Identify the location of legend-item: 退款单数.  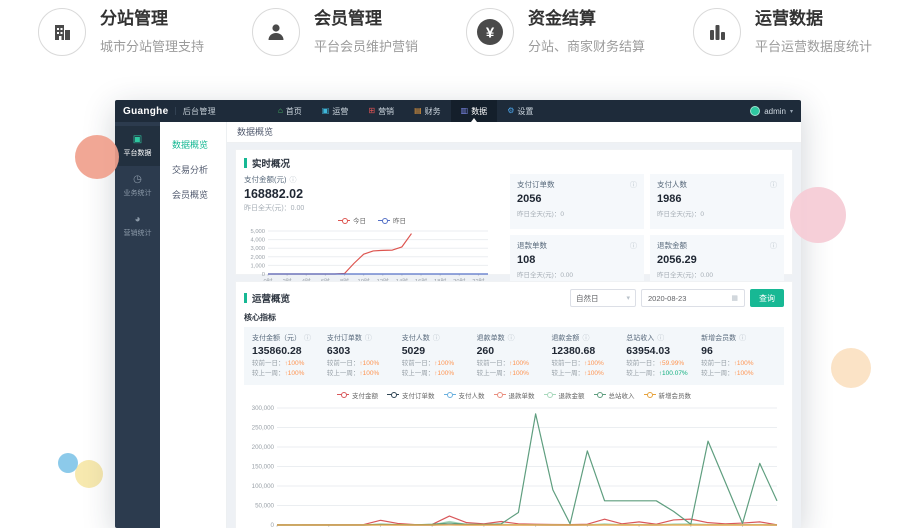
(514, 395).